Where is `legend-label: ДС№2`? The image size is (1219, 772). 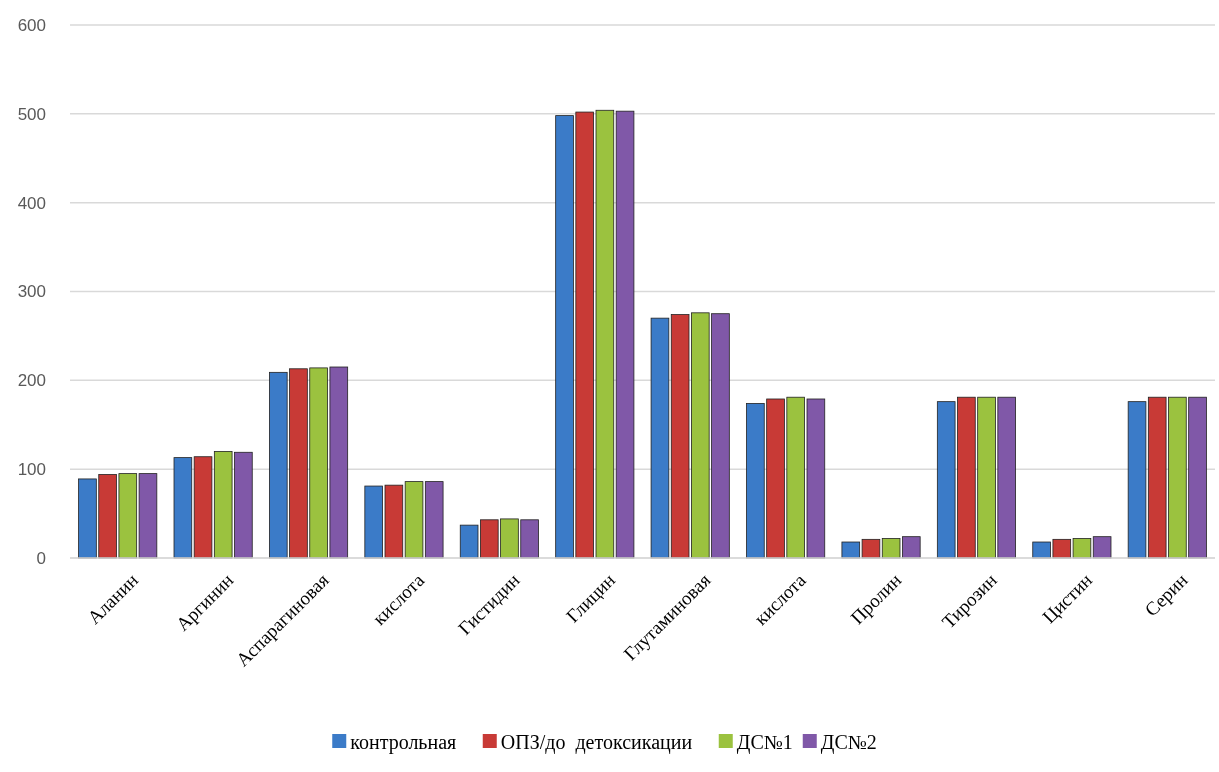 legend-label: ДС№2 is located at coordinates (848, 742).